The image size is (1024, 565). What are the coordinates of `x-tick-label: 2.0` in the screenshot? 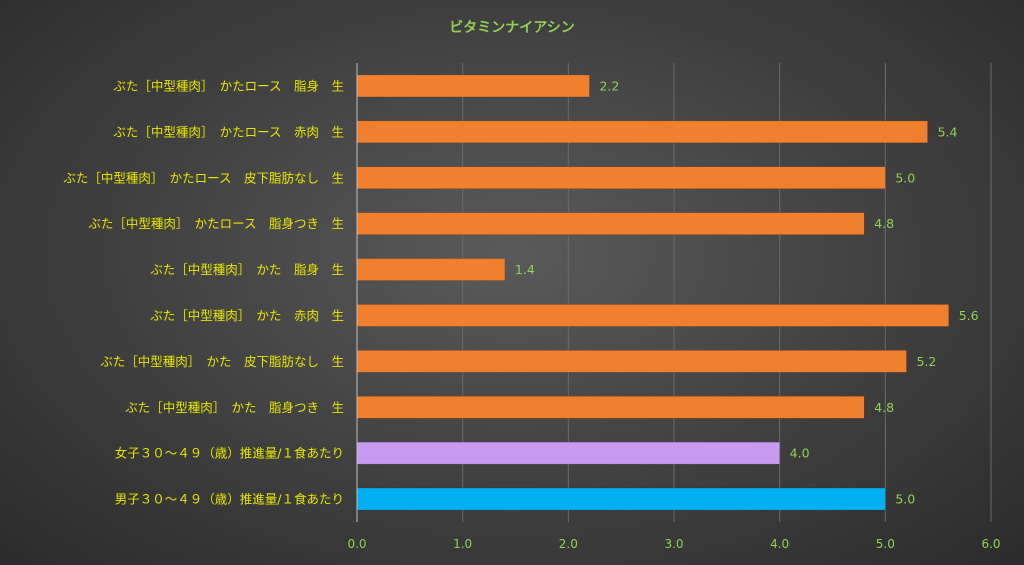 It's located at (568, 544).